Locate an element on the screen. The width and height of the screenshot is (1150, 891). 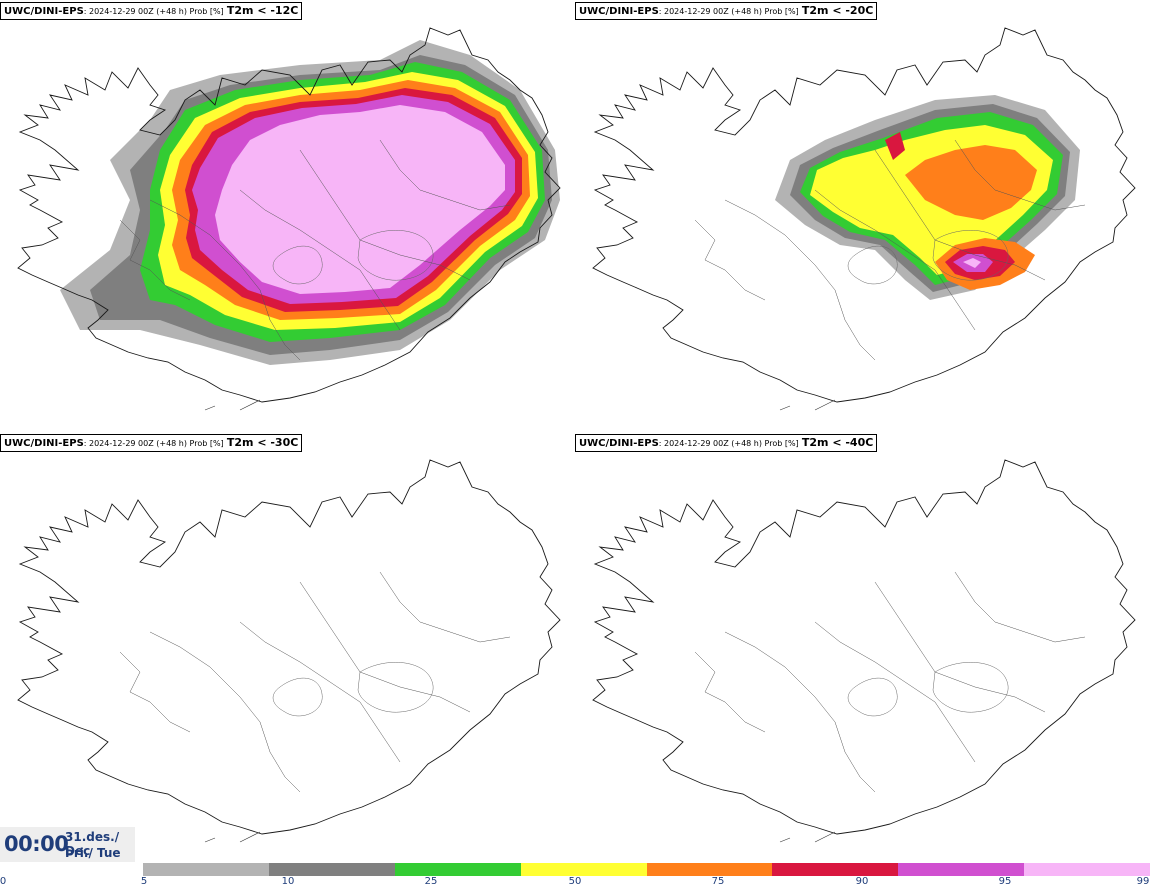
legend-tick: 95 is located at coordinates (1005, 881).